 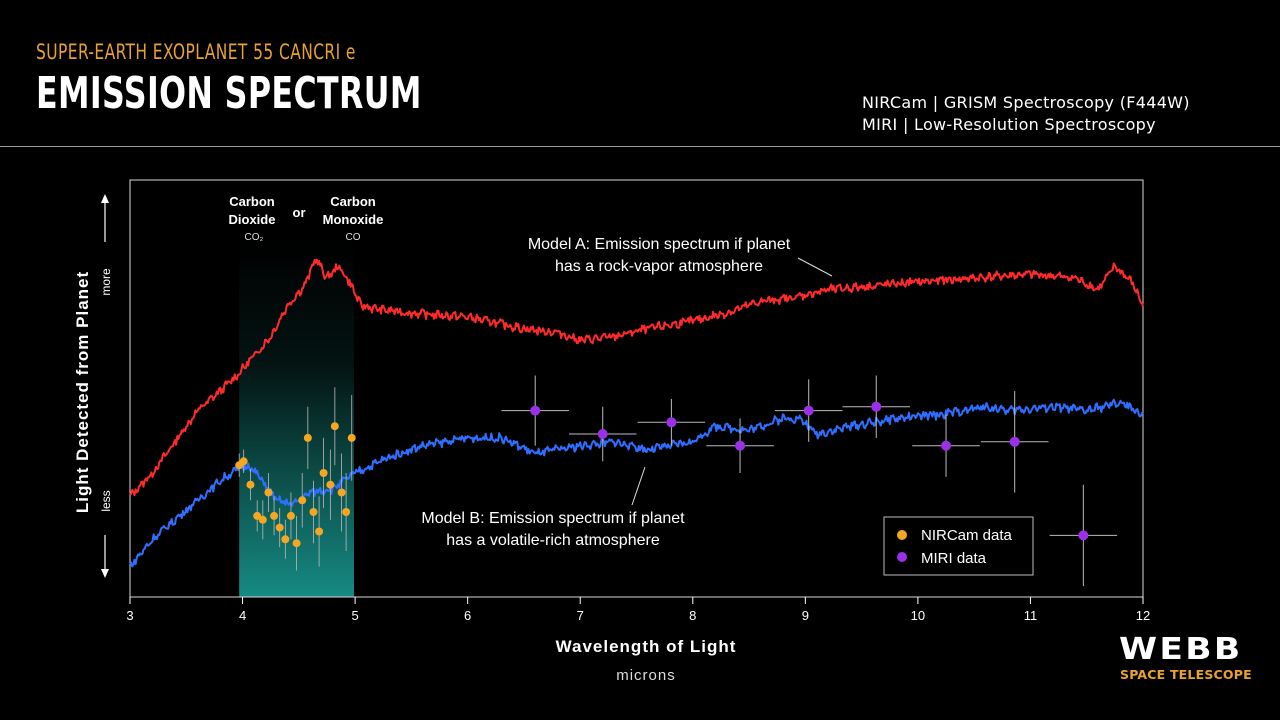 I want to click on x-tick-label: 12, so click(x=1143, y=615).